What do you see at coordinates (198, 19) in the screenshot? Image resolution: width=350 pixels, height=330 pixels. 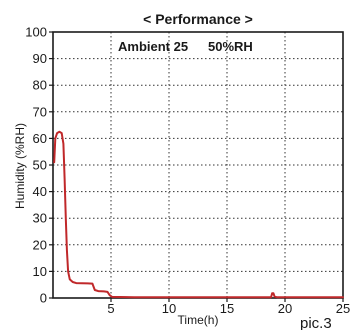 I see `chart-title: < Performance >` at bounding box center [198, 19].